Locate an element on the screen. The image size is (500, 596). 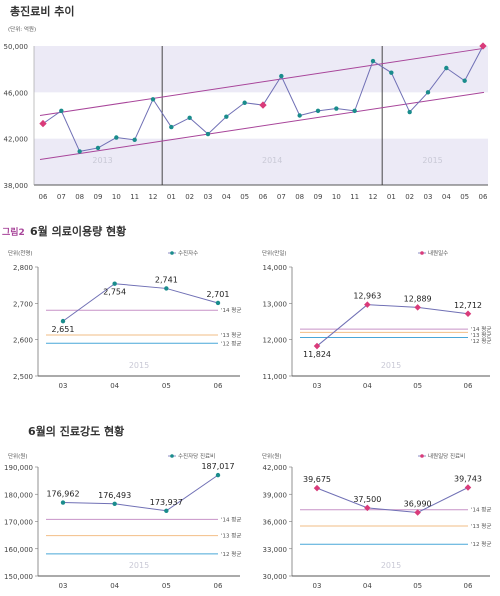
data-label: 36,990 is located at coordinates (418, 504).